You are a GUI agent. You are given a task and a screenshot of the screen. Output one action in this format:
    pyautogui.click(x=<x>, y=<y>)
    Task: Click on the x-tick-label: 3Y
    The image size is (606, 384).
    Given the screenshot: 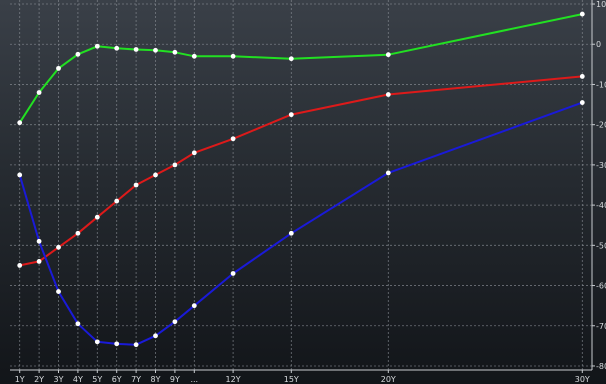 What is the action you would take?
    pyautogui.click(x=59, y=379)
    